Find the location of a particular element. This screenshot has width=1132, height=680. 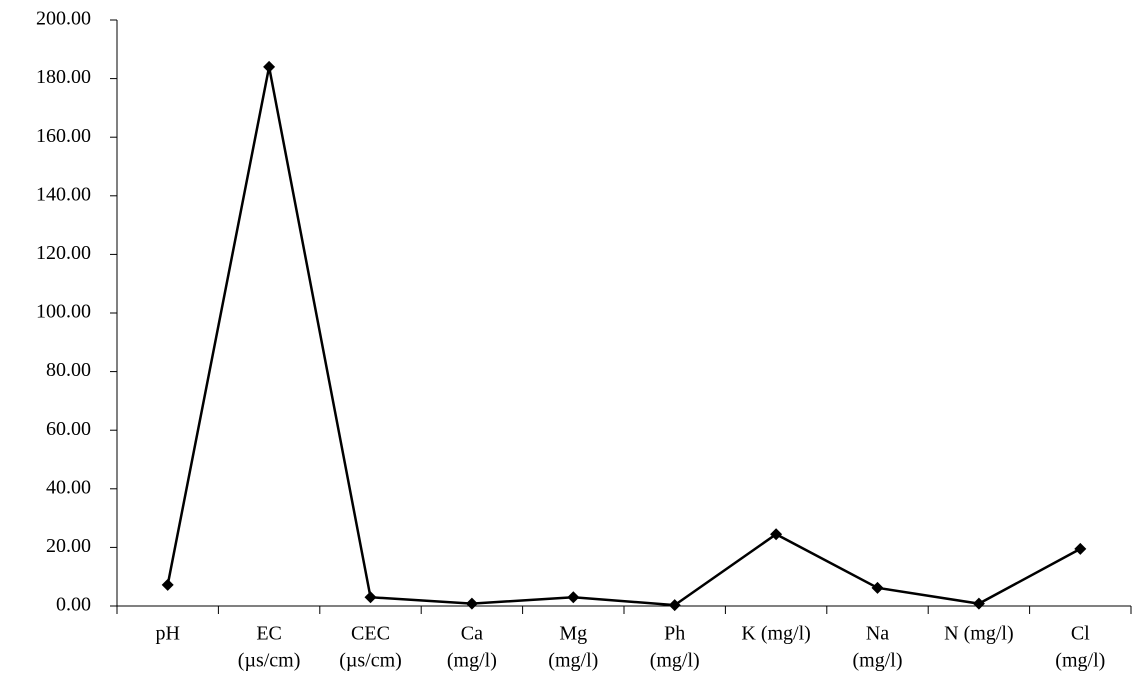

x-tick-label: Ca is located at coordinates (472, 634).